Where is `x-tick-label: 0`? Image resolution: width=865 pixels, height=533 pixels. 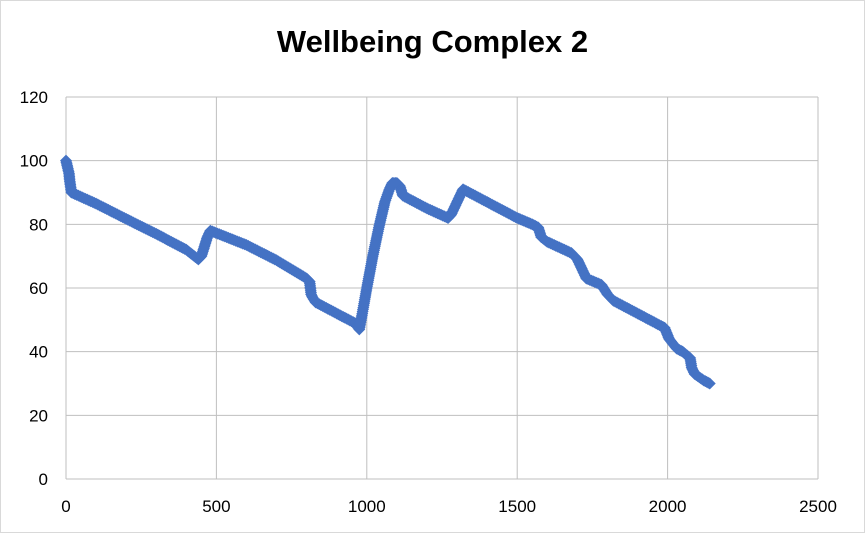 x-tick-label: 0 is located at coordinates (65, 506).